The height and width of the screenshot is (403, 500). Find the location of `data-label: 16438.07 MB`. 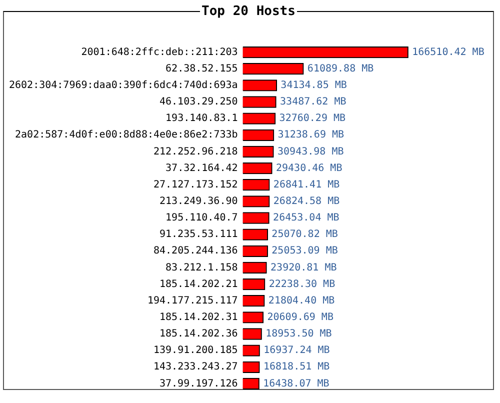

data-label: 16438.07 MB is located at coordinates (296, 384).